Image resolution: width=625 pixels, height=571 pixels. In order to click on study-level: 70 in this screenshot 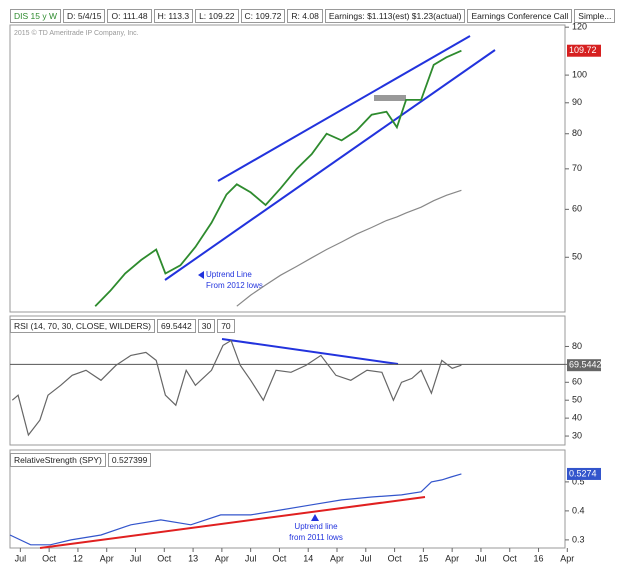, I will do `click(226, 326)`.